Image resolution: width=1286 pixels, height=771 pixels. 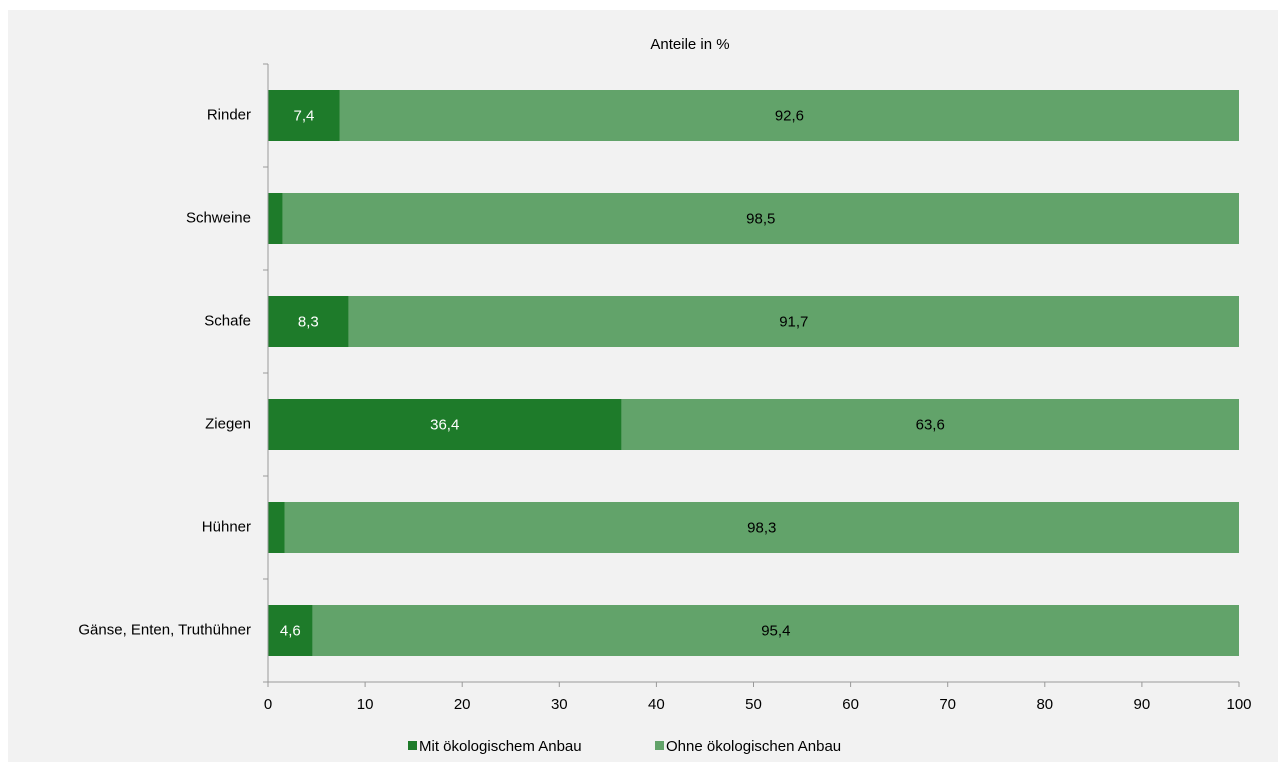 What do you see at coordinates (228, 423) in the screenshot?
I see `category-label: Ziegen` at bounding box center [228, 423].